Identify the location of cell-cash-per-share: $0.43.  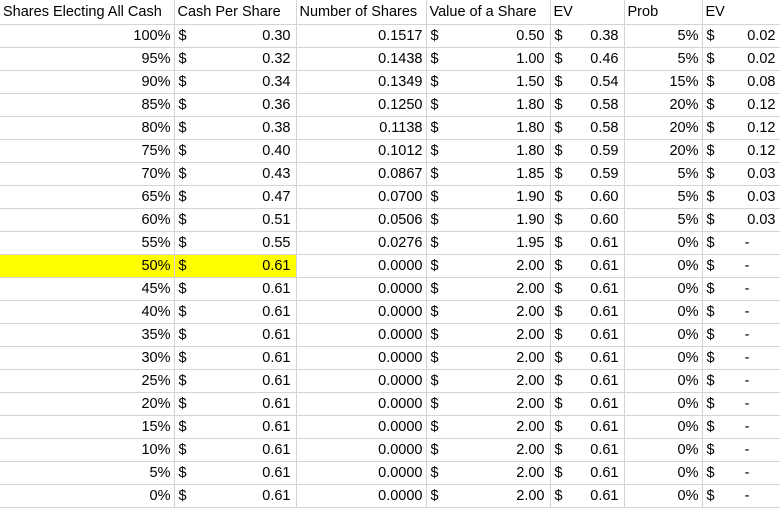
(235, 174).